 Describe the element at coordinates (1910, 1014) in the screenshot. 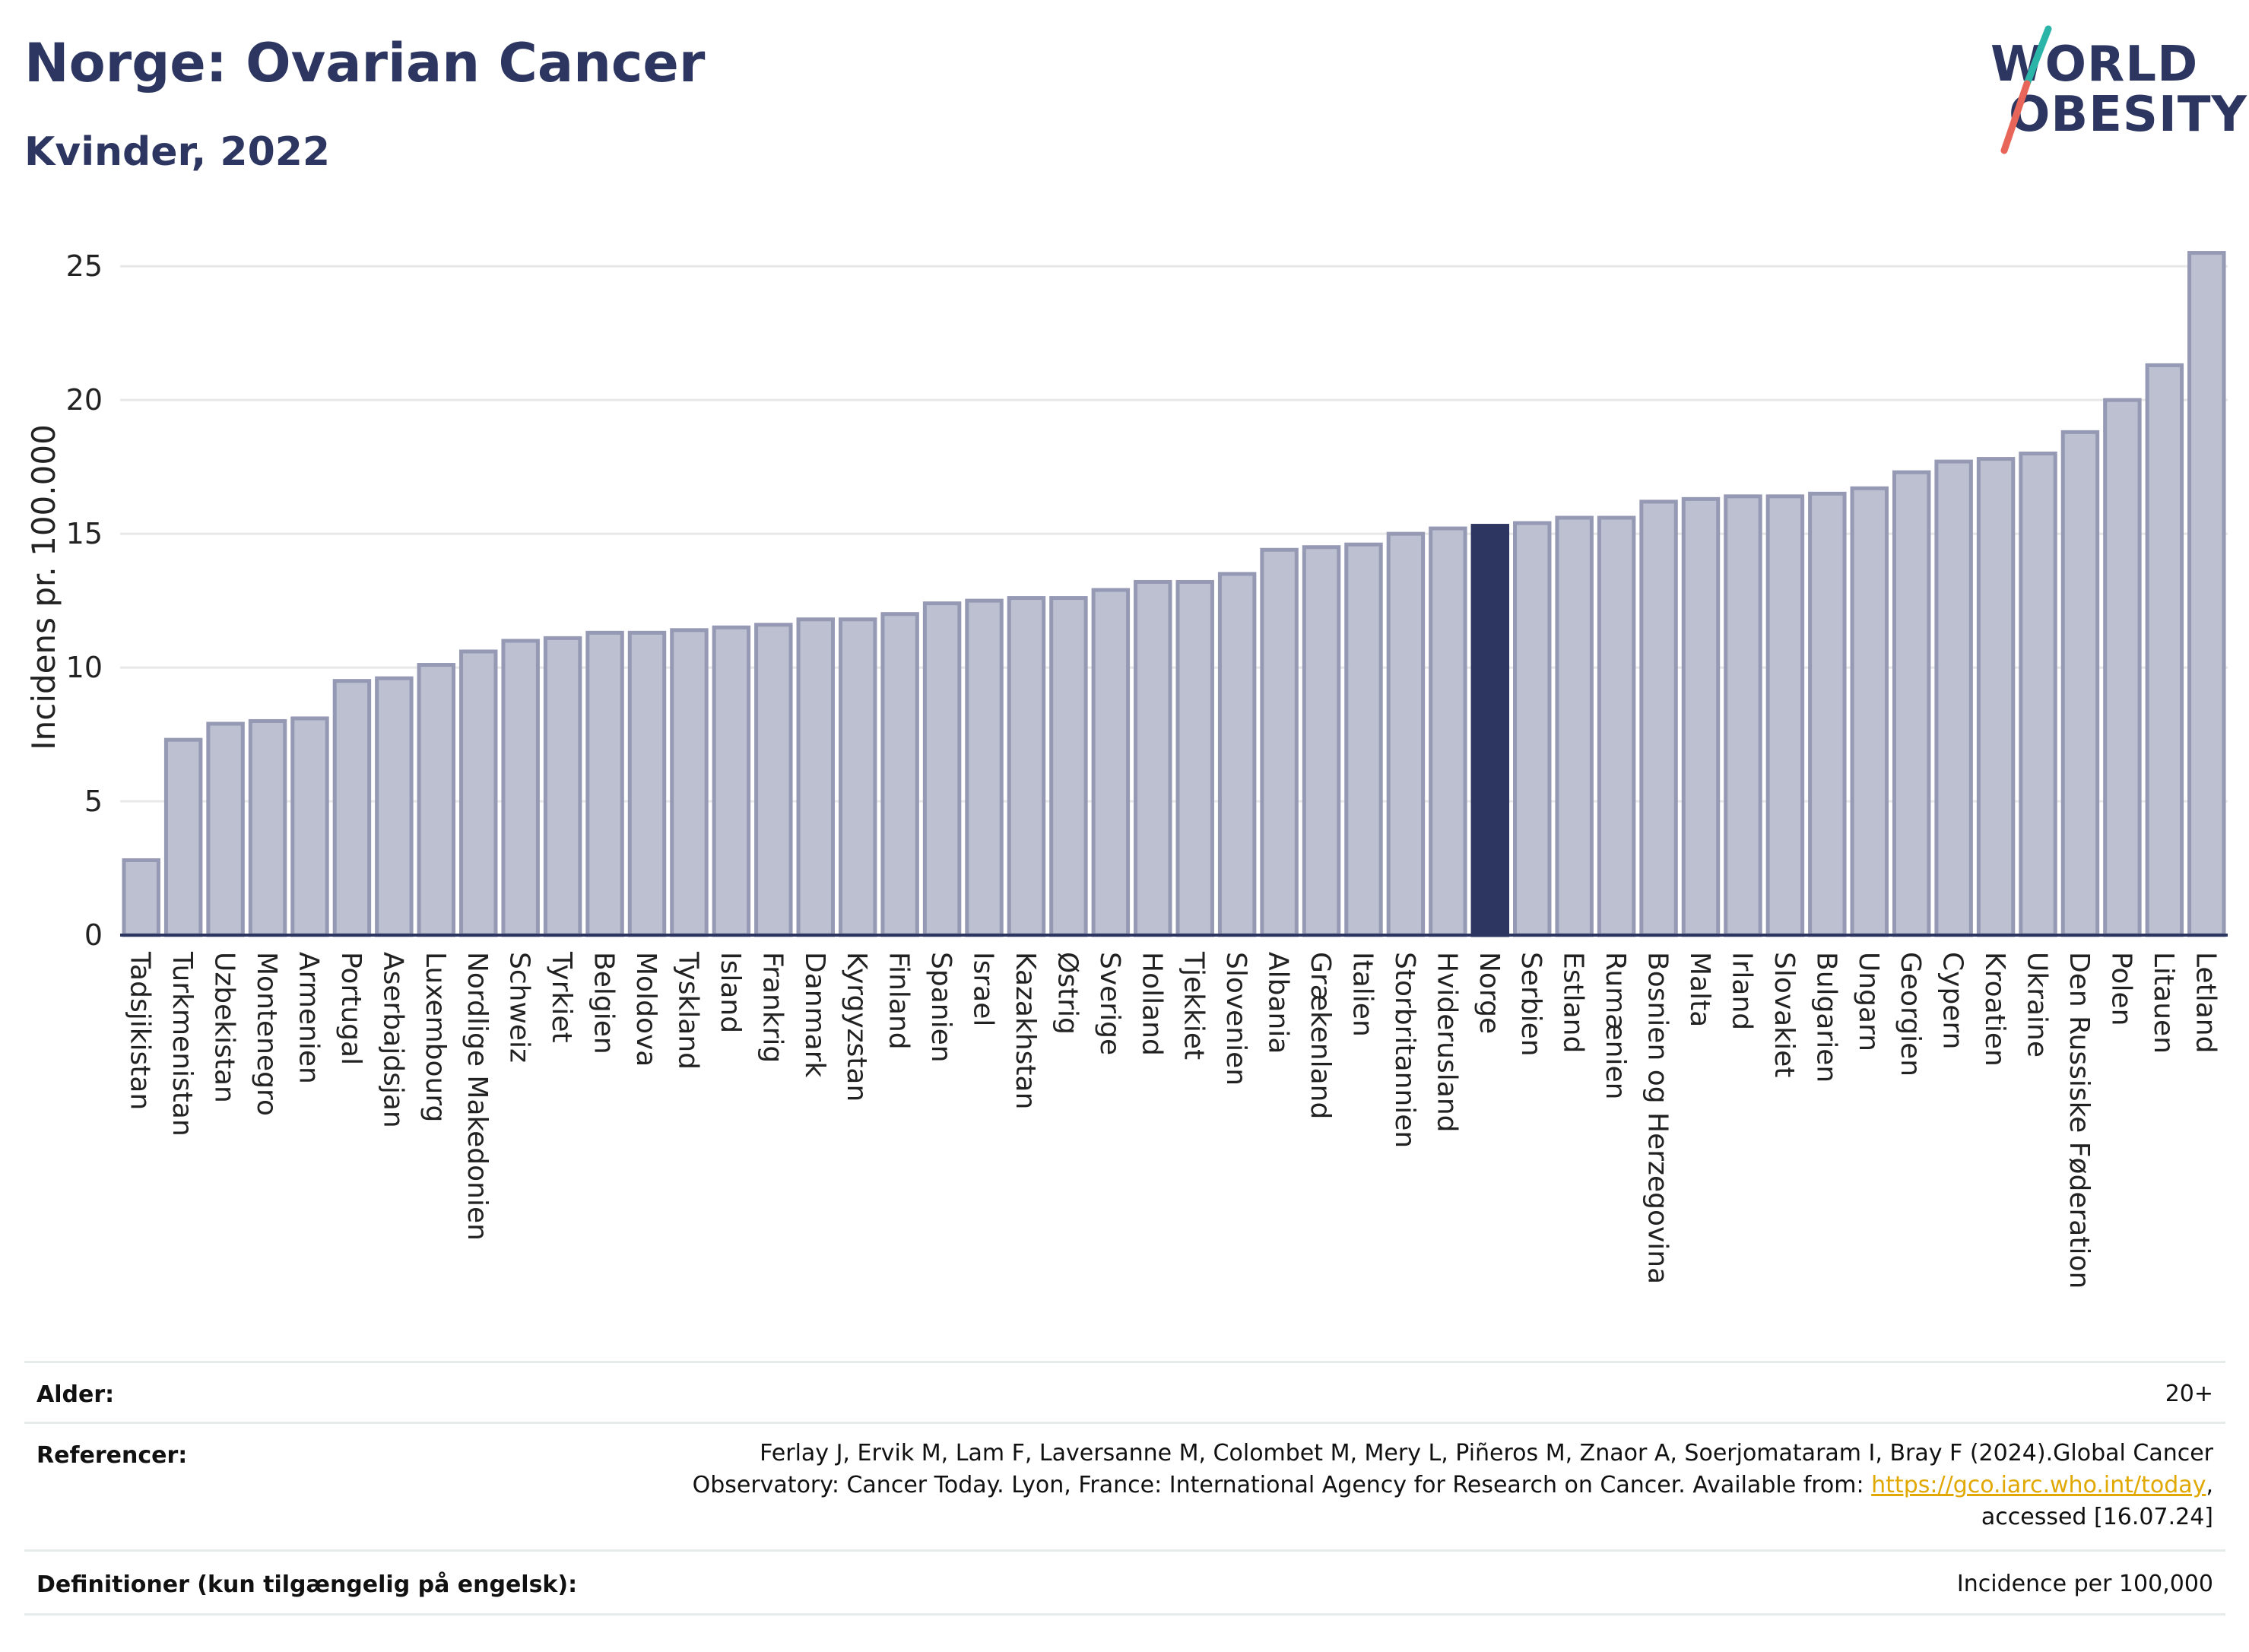

I see `x-tick-label: Georgien` at that location.